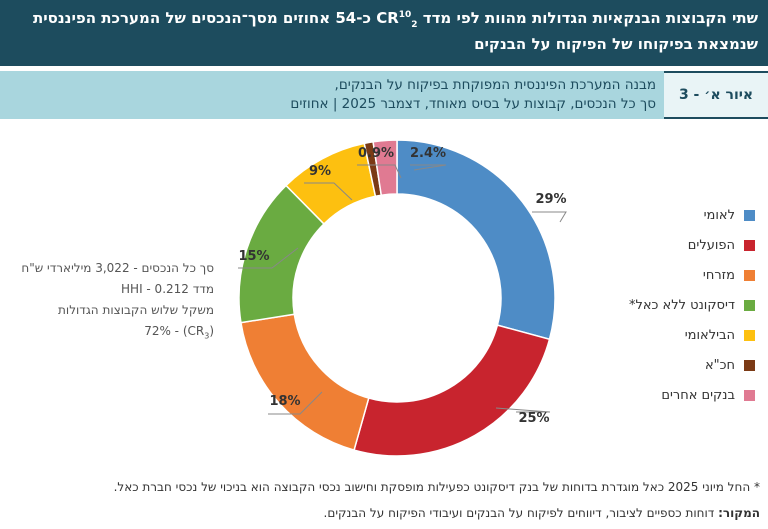  Describe the element at coordinates (428, 153) in the screenshot. I see `data-label-7: 2.4%` at that location.